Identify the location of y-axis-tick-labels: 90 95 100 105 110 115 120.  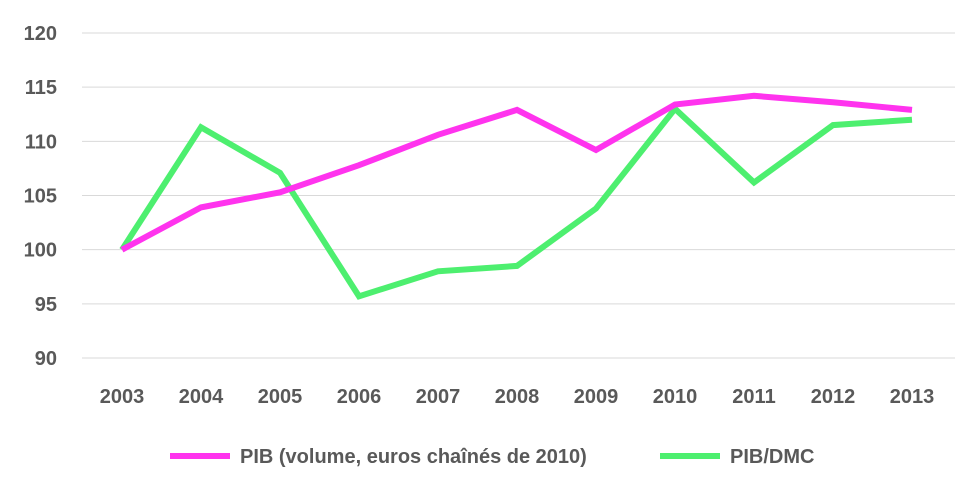
(40, 196).